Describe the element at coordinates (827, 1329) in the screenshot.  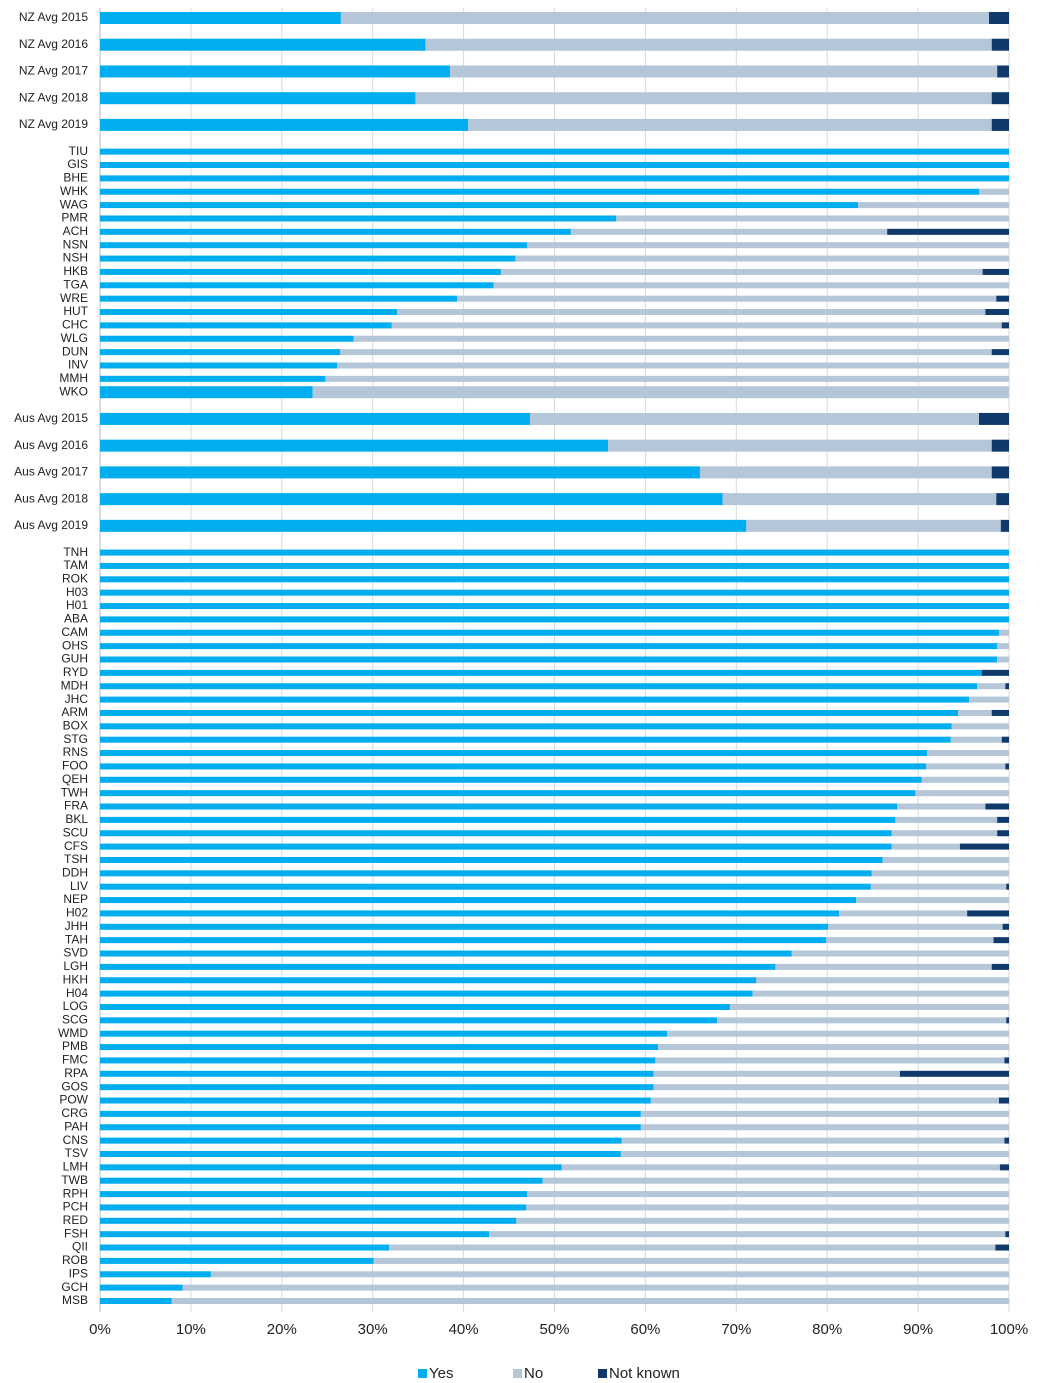
I see `x-tick-label: 80%` at that location.